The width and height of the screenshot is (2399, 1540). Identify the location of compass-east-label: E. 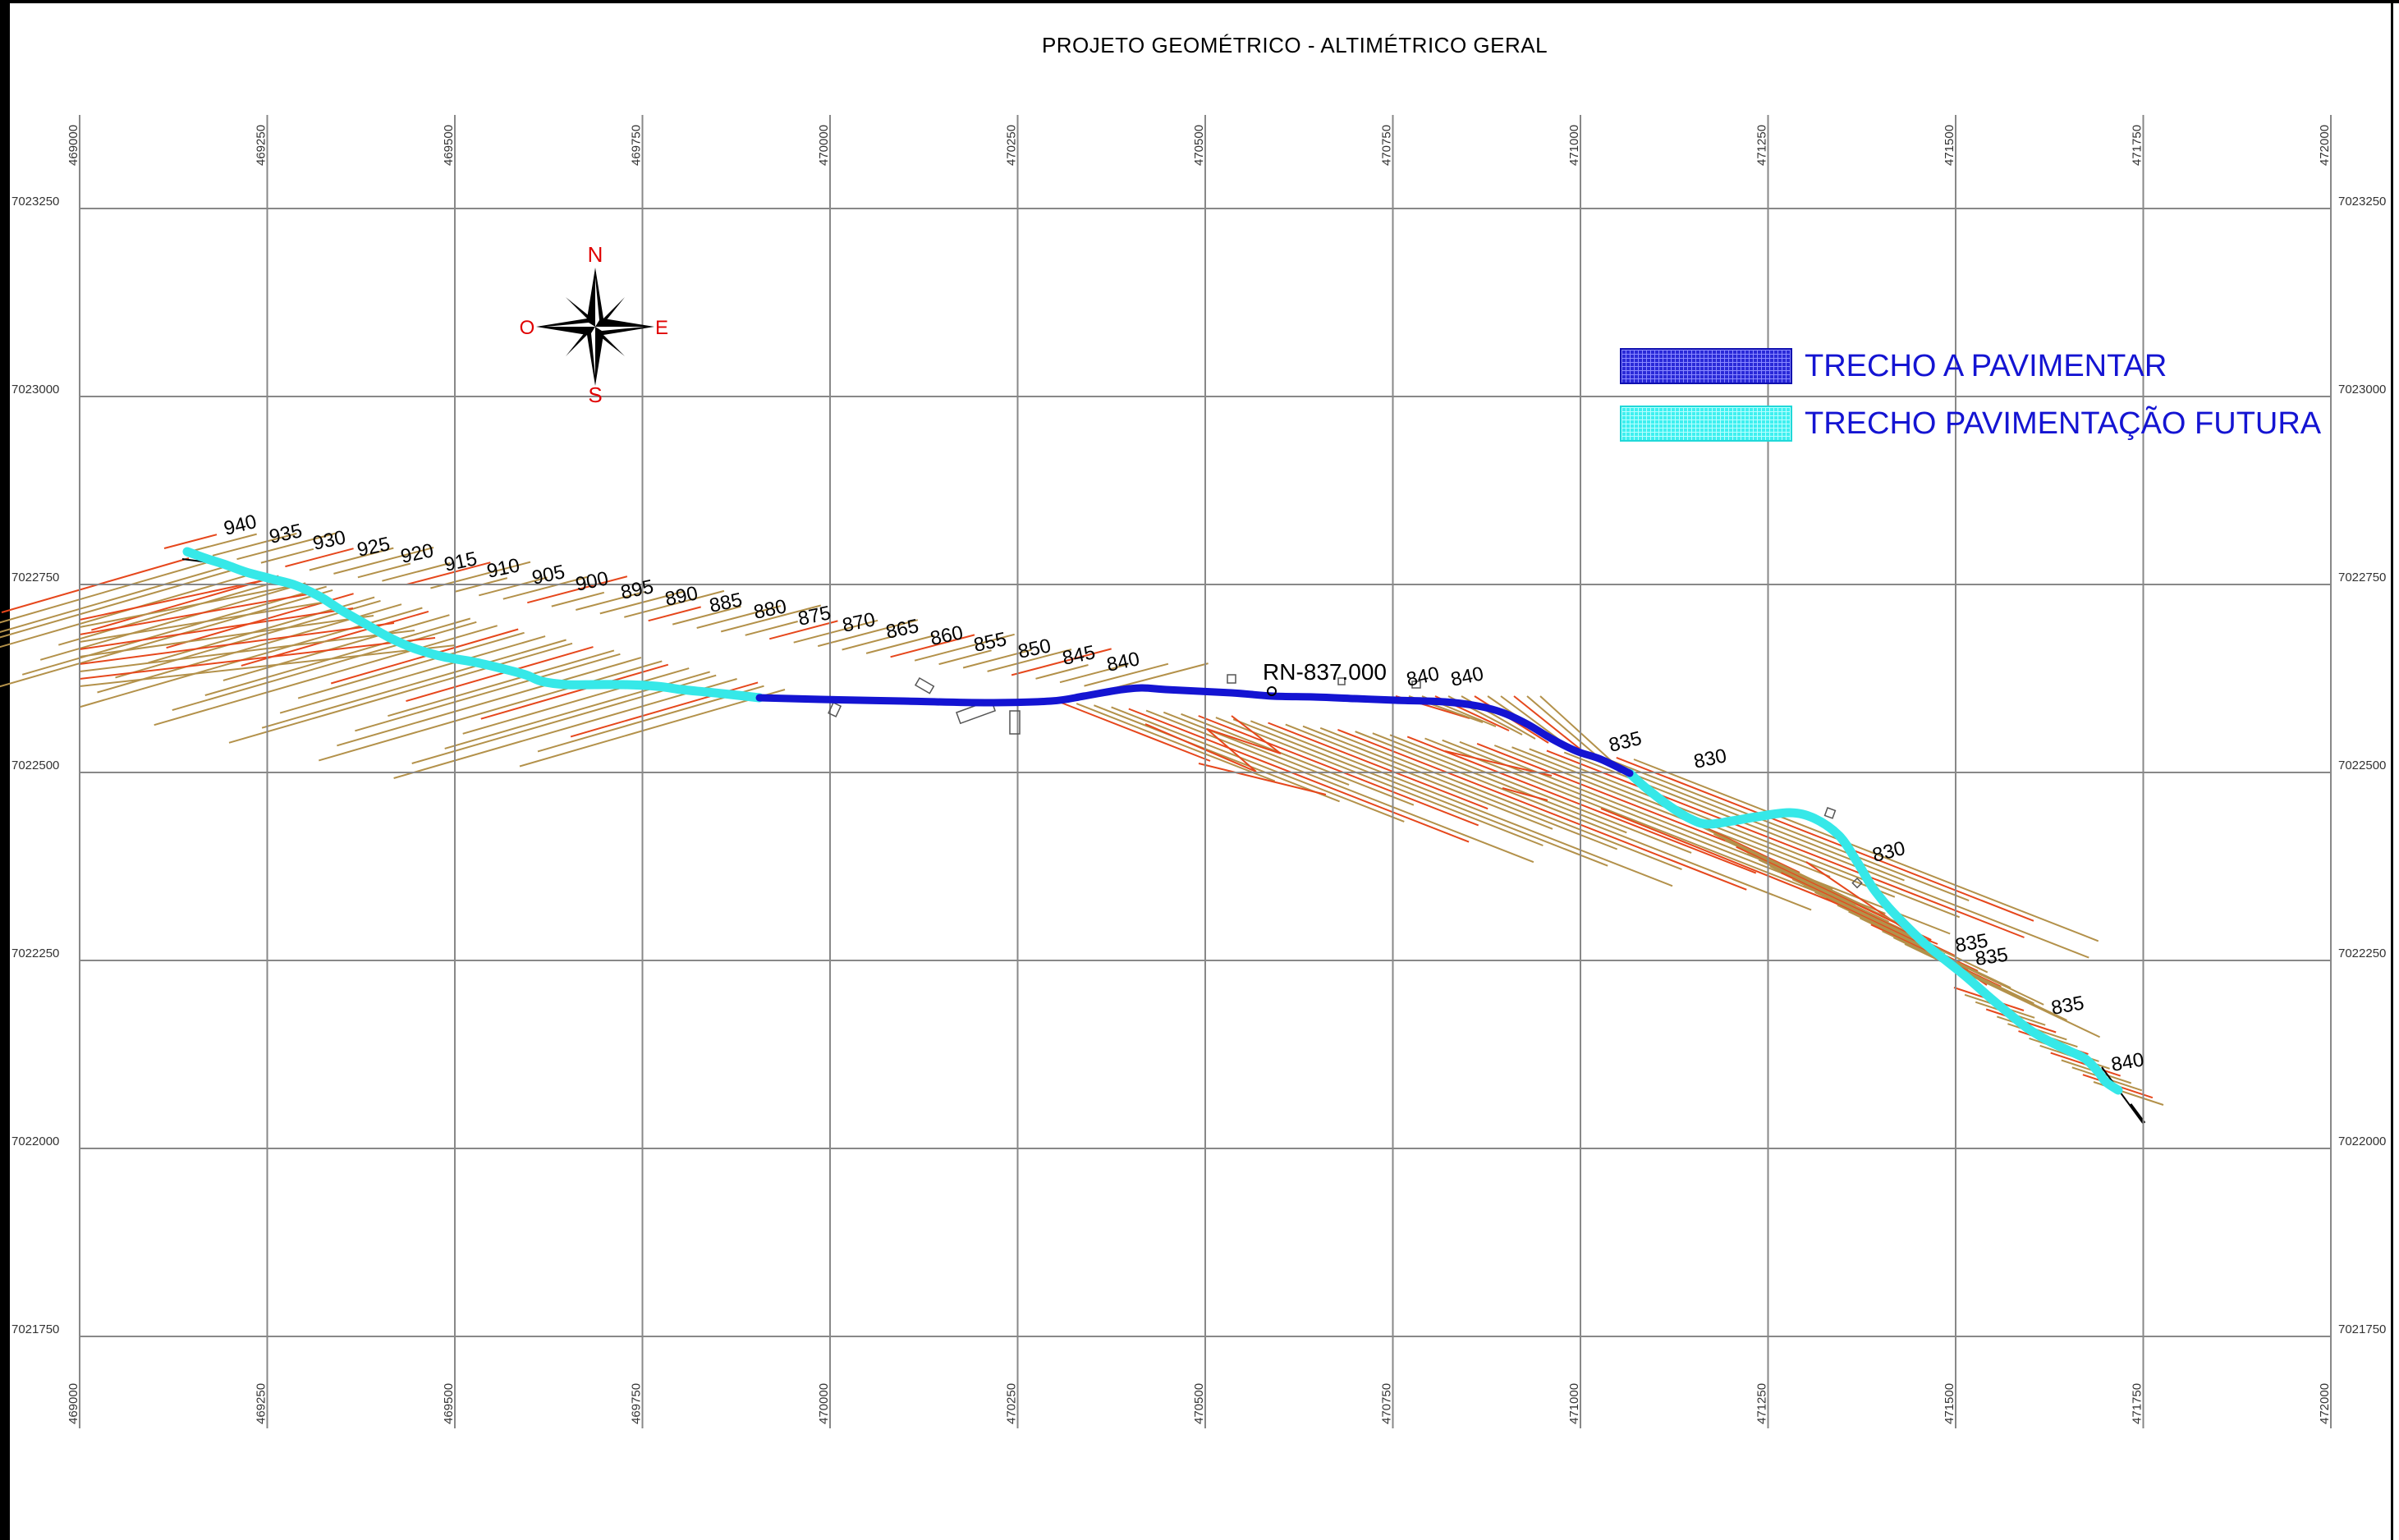
(661, 328).